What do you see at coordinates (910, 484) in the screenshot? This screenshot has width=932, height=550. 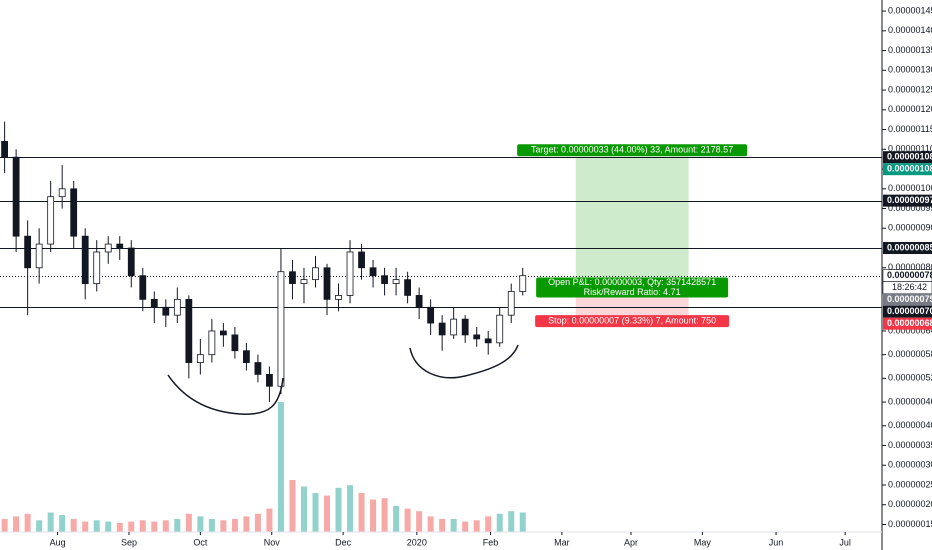 I see `y-tick-label: 0.00000025` at bounding box center [910, 484].